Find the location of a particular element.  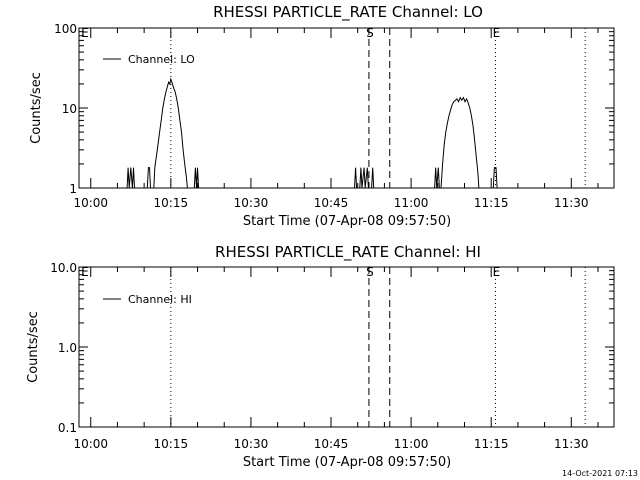

y-tick-label: 100 is located at coordinates (65, 29).